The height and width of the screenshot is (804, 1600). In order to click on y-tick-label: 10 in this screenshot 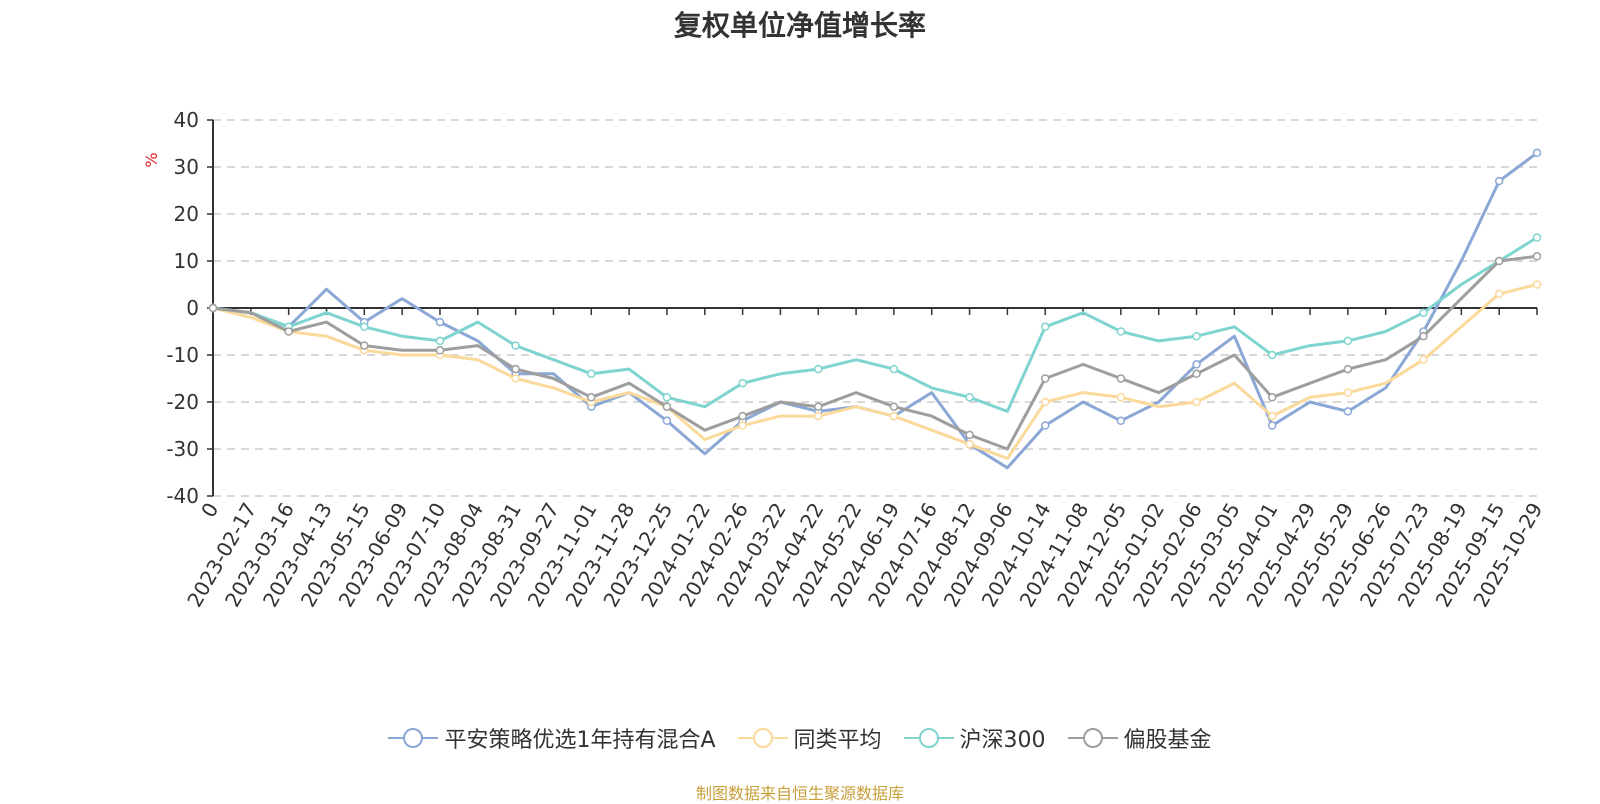, I will do `click(186, 261)`.